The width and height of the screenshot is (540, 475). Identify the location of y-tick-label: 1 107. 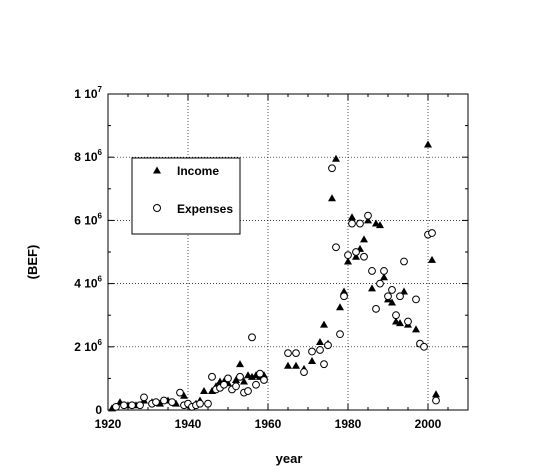
(88, 93).